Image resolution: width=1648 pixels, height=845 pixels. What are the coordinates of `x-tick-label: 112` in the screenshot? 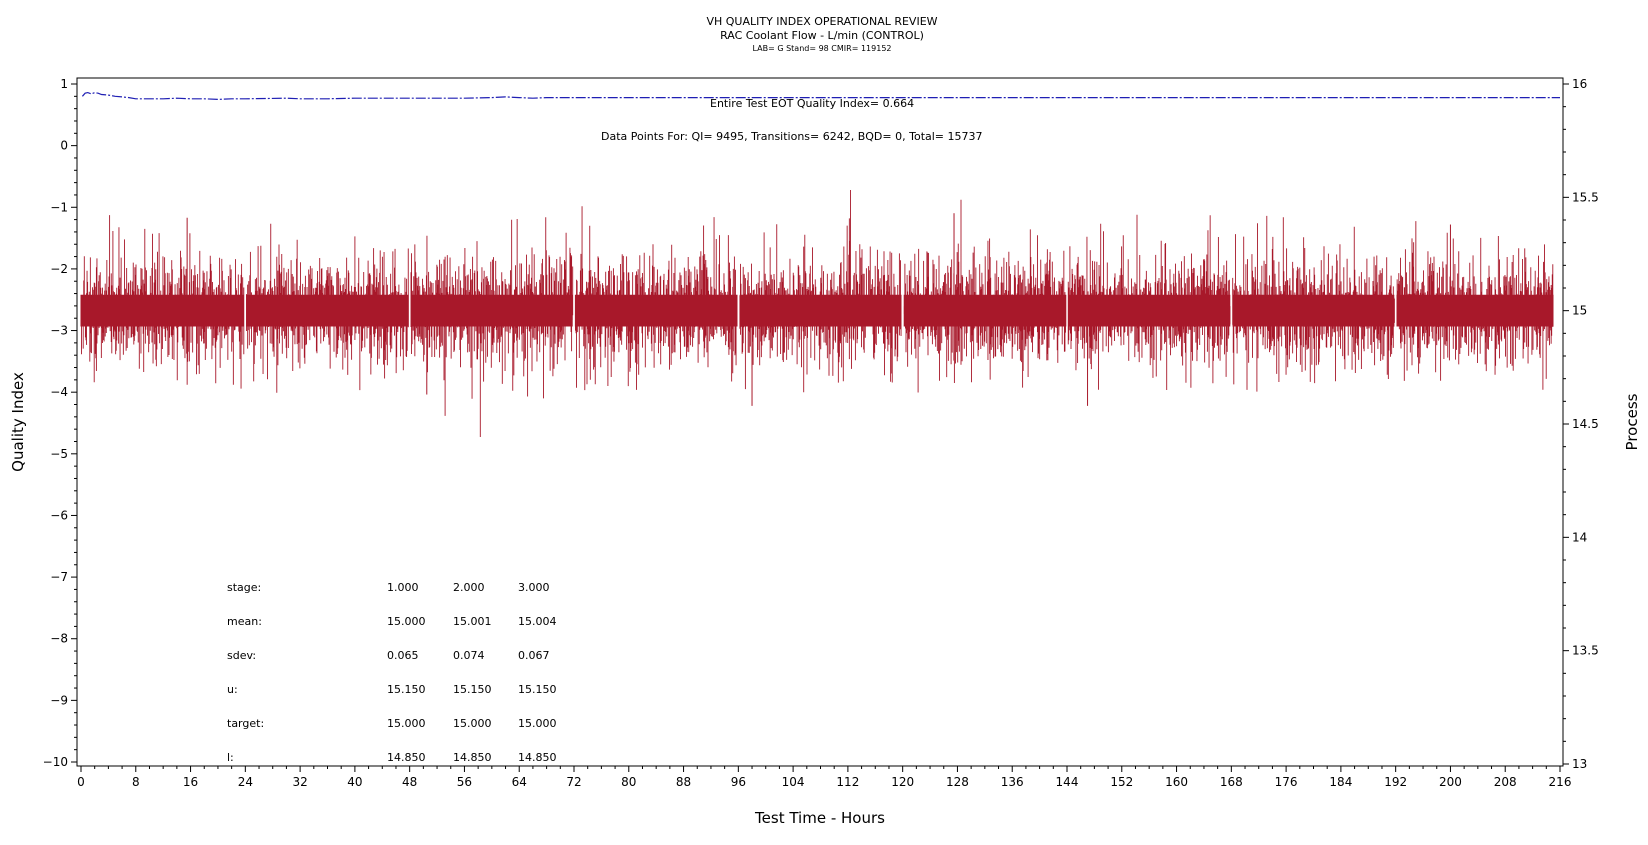 It's located at (847, 782).